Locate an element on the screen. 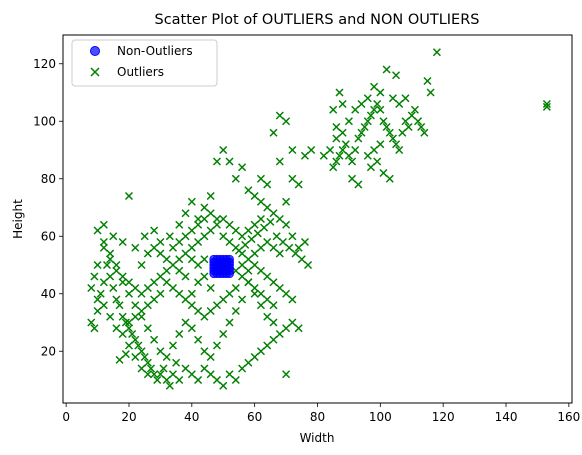 This screenshot has height=455, width=582. y-tick-label: 120 is located at coordinates (44, 64).